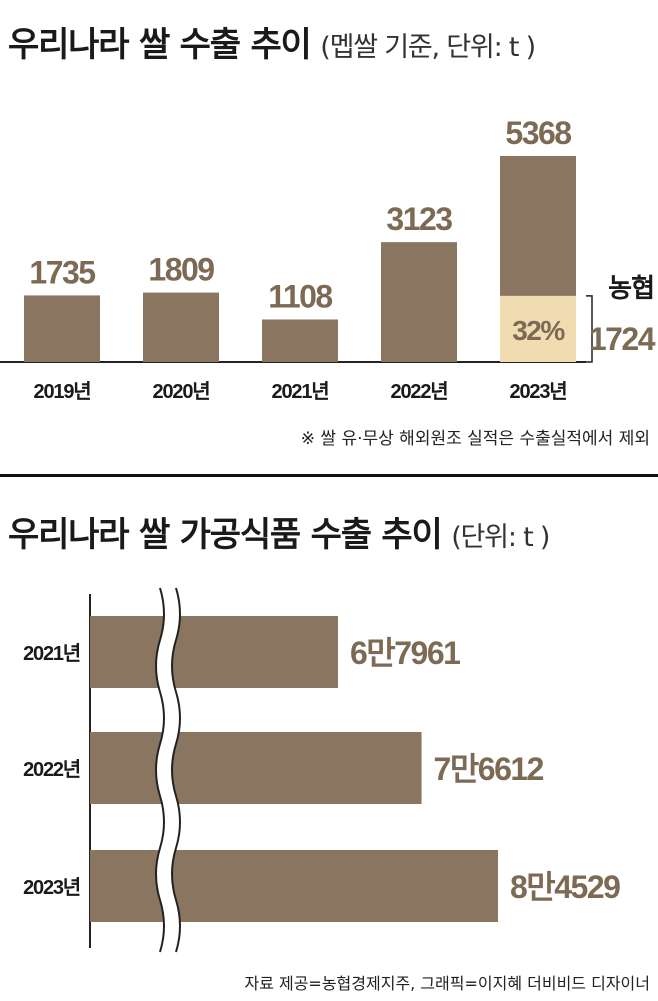 This screenshot has width=658, height=1001. I want to click on hbar-2023년, so click(294, 886).